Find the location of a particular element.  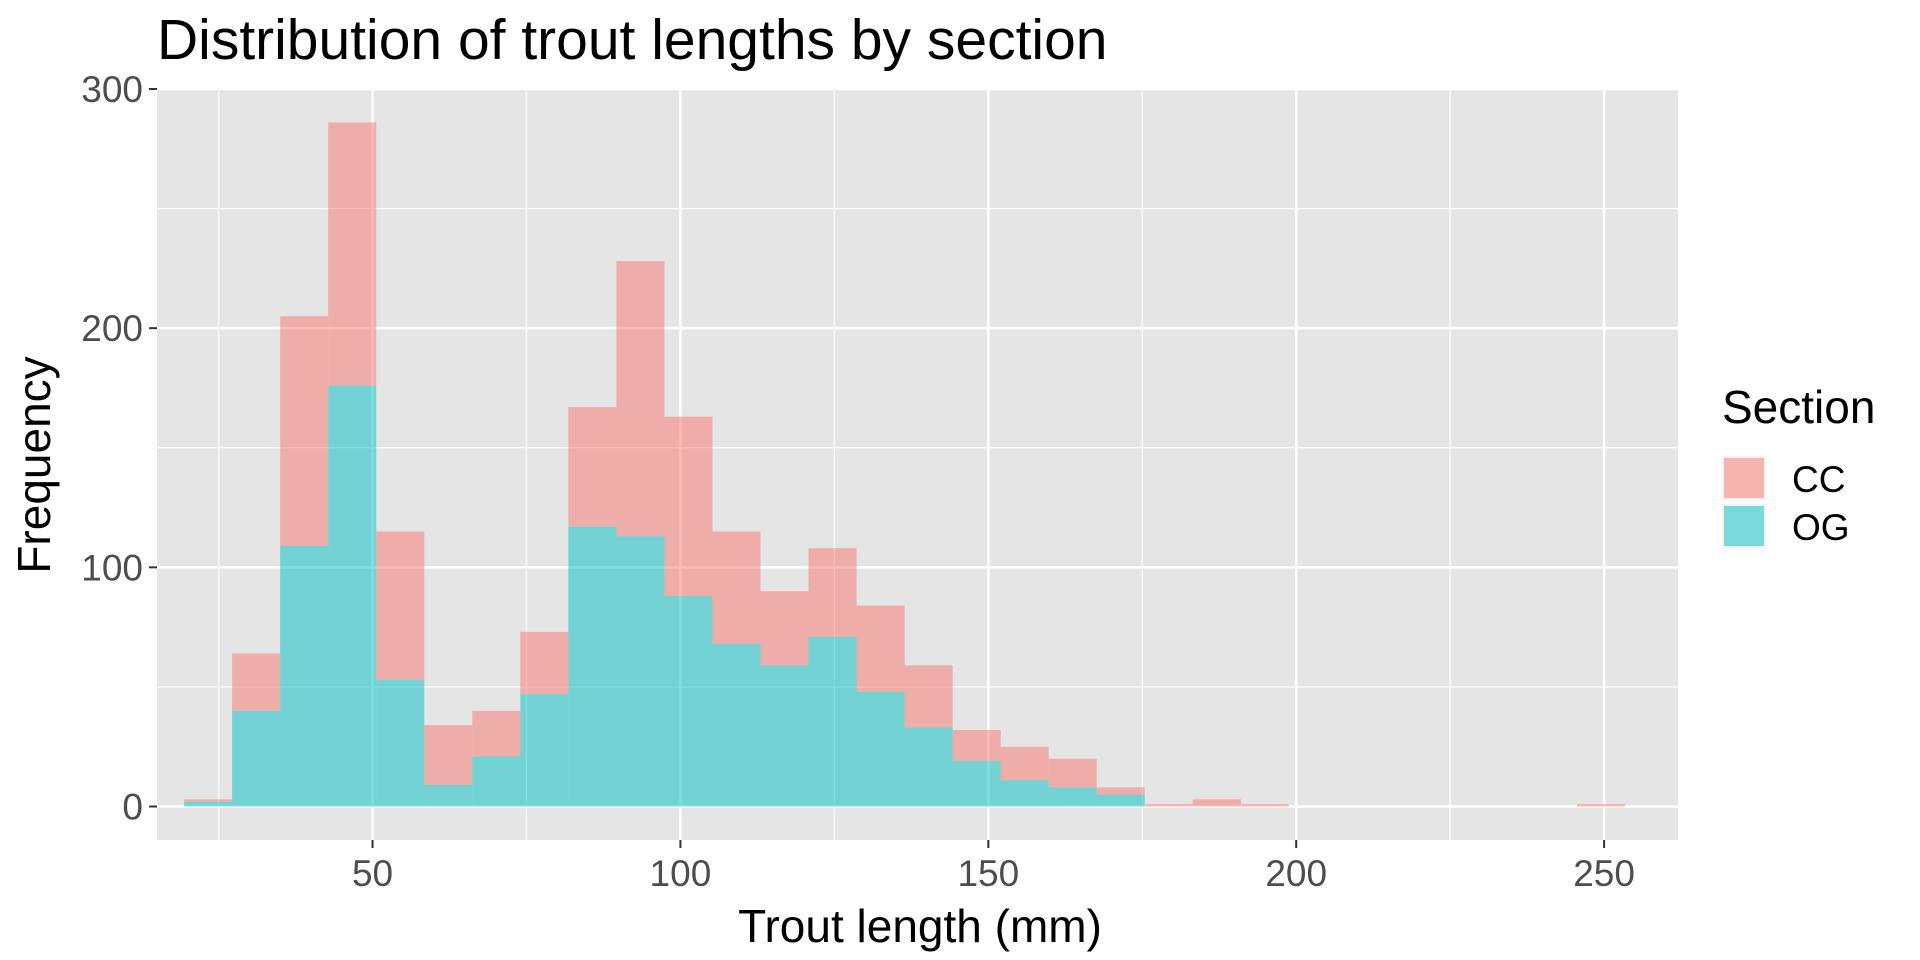

y-tick-label: 0 is located at coordinates (132, 807).